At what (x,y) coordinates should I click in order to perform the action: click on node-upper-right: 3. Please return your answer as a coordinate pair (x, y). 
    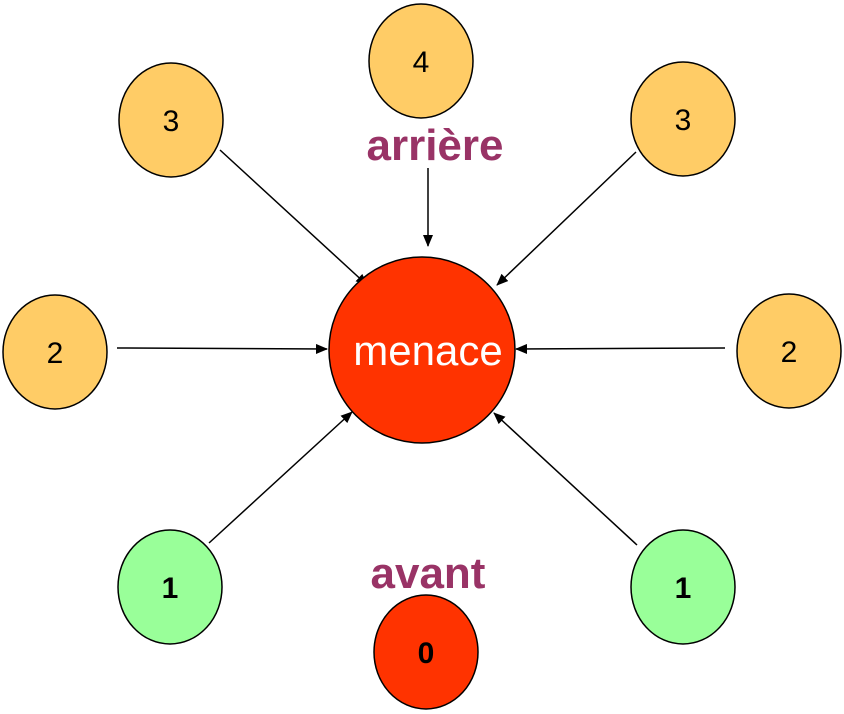
    Looking at the image, I should click on (683, 119).